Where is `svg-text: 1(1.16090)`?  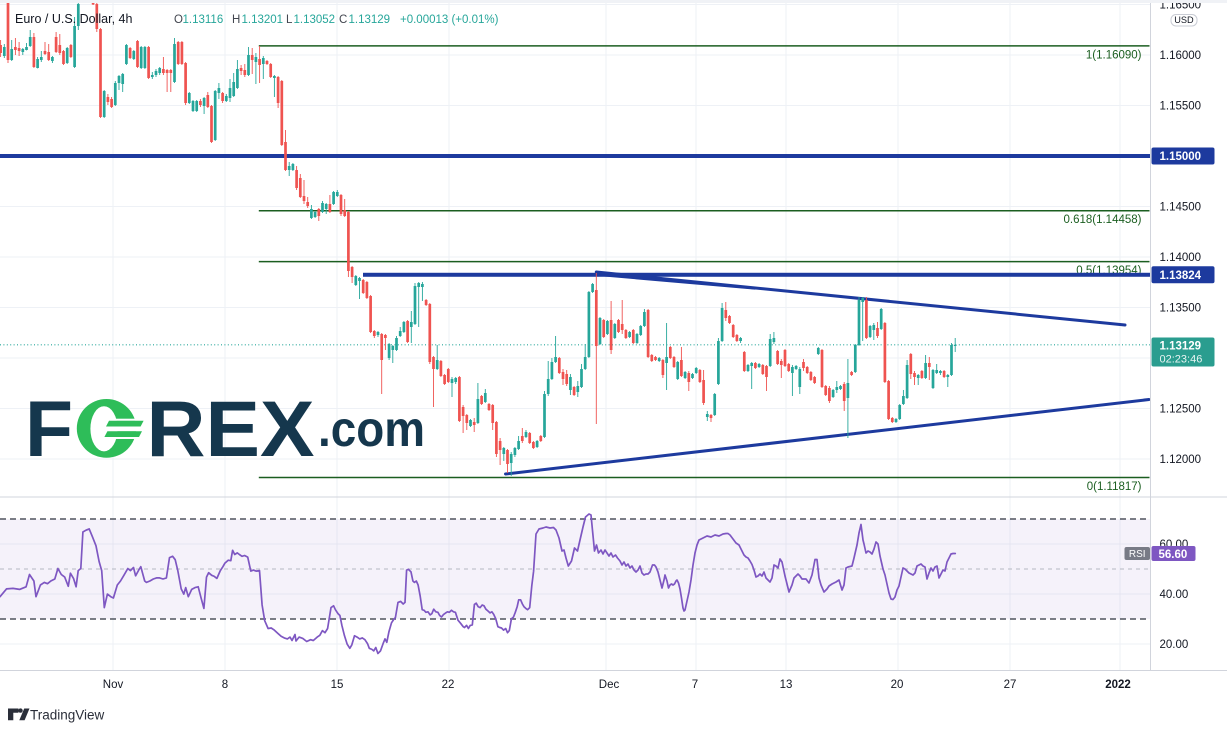 svg-text: 1(1.16090) is located at coordinates (1114, 55).